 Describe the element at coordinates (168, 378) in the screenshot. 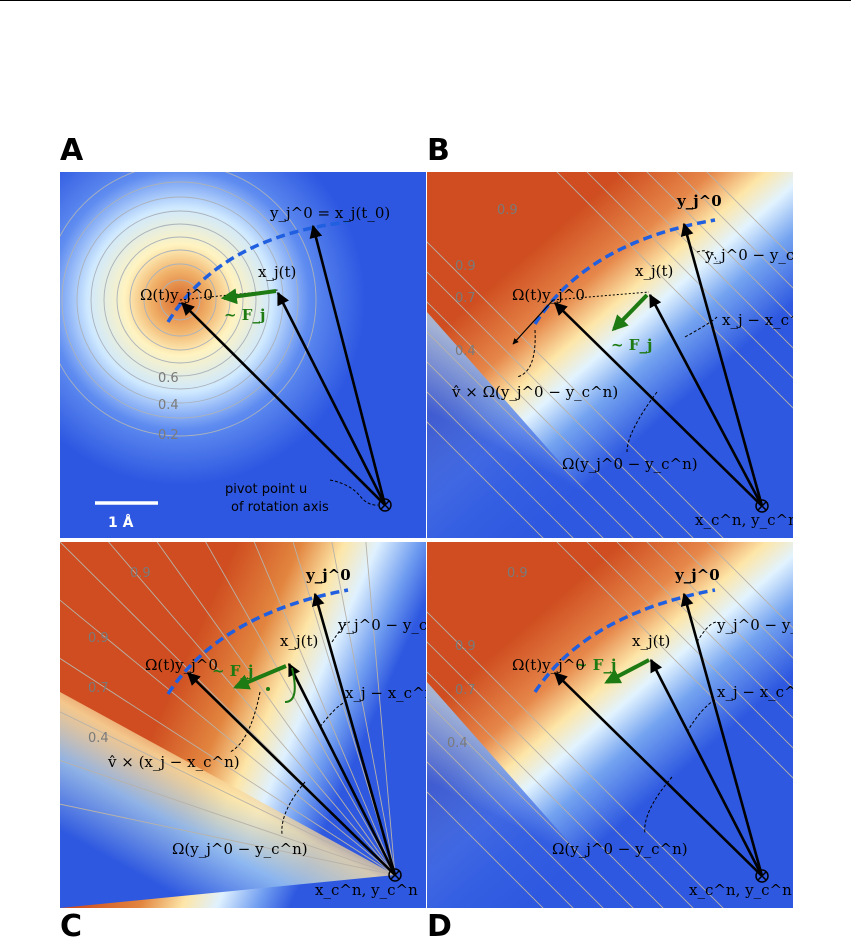

I see `contour-label: 0.6` at that location.